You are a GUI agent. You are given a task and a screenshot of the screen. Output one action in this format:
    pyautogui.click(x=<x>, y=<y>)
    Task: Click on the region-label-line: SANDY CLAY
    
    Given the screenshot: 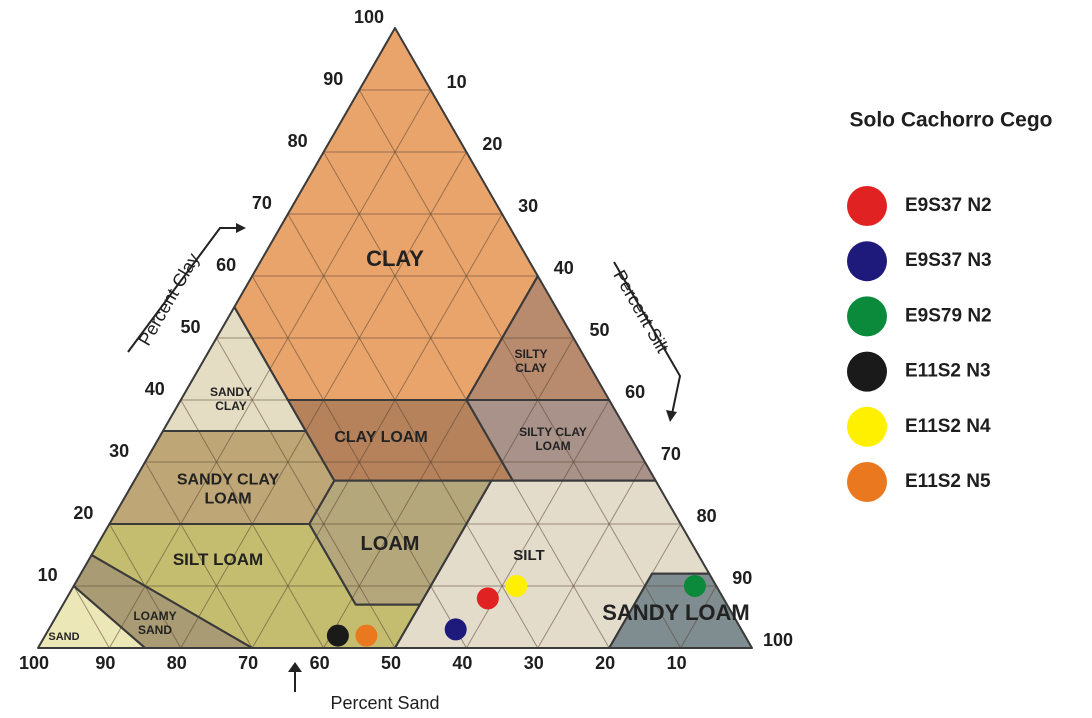 What is the action you would take?
    pyautogui.click(x=228, y=480)
    